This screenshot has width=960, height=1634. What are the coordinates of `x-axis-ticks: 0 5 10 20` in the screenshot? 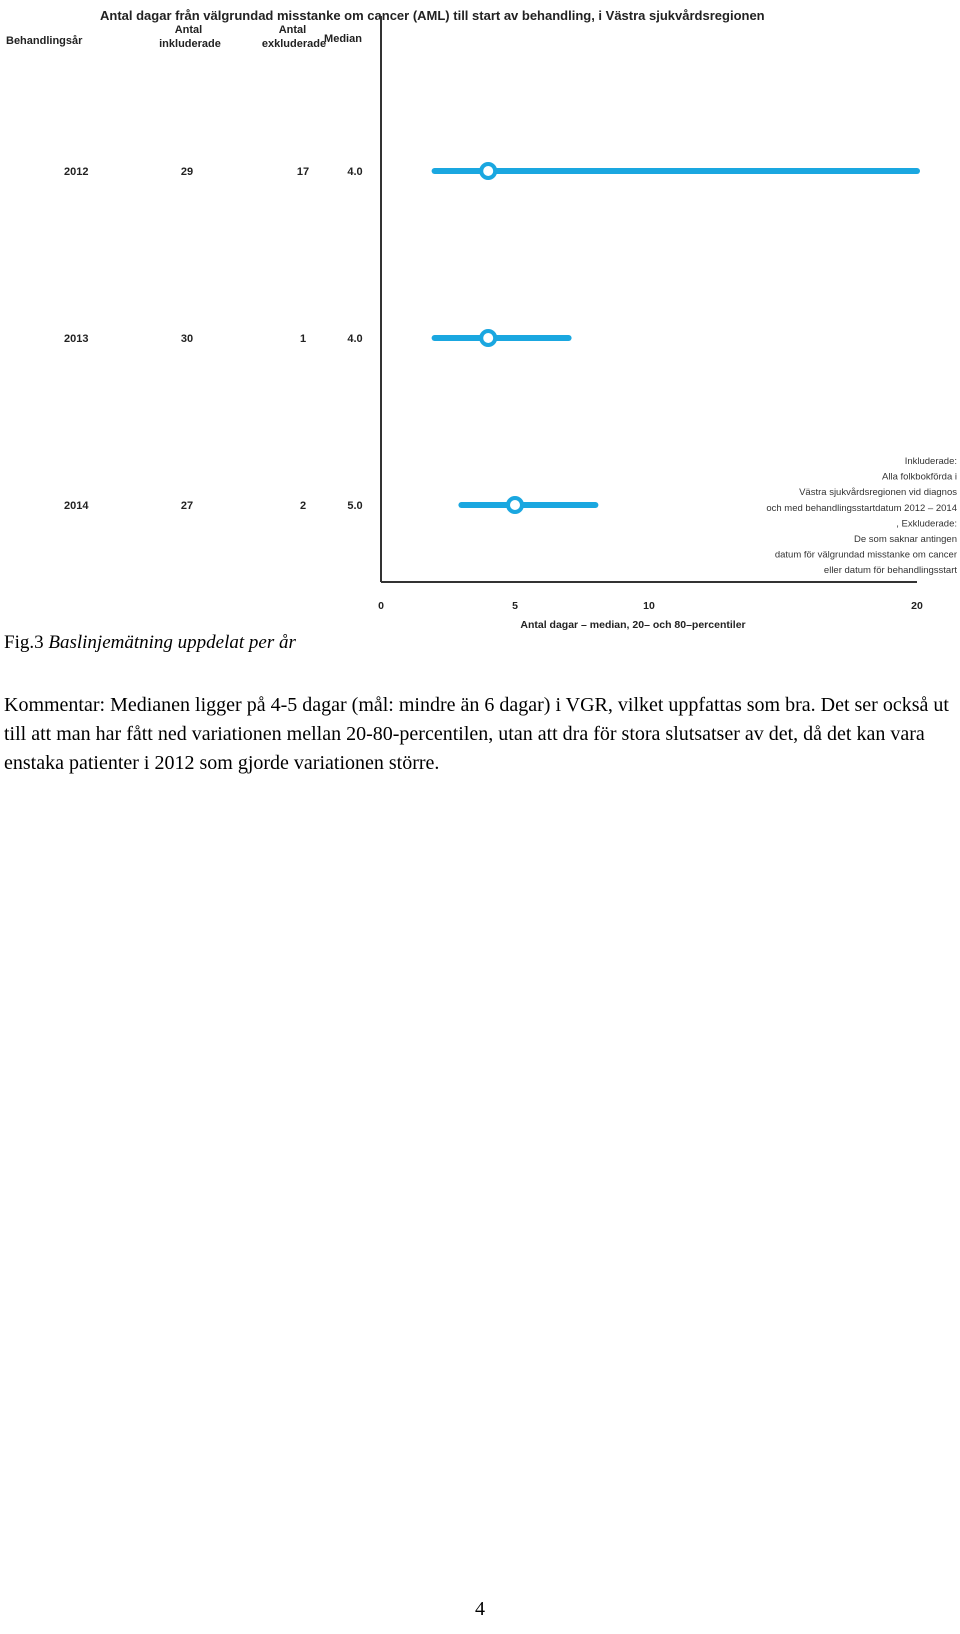 It's located at (650, 606).